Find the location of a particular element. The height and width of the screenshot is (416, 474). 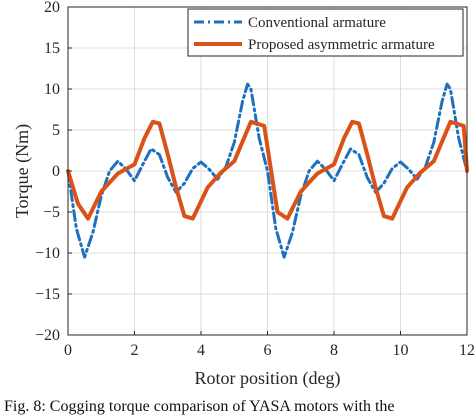

x-tick-label: 4 is located at coordinates (201, 350).